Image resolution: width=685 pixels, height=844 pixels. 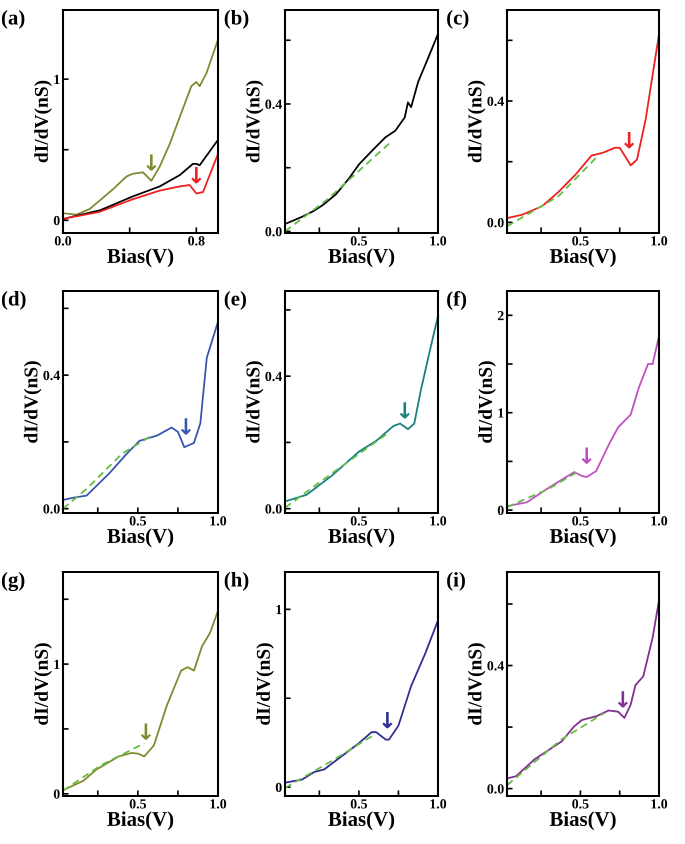 I want to click on chart-title: (c), so click(x=457, y=19).